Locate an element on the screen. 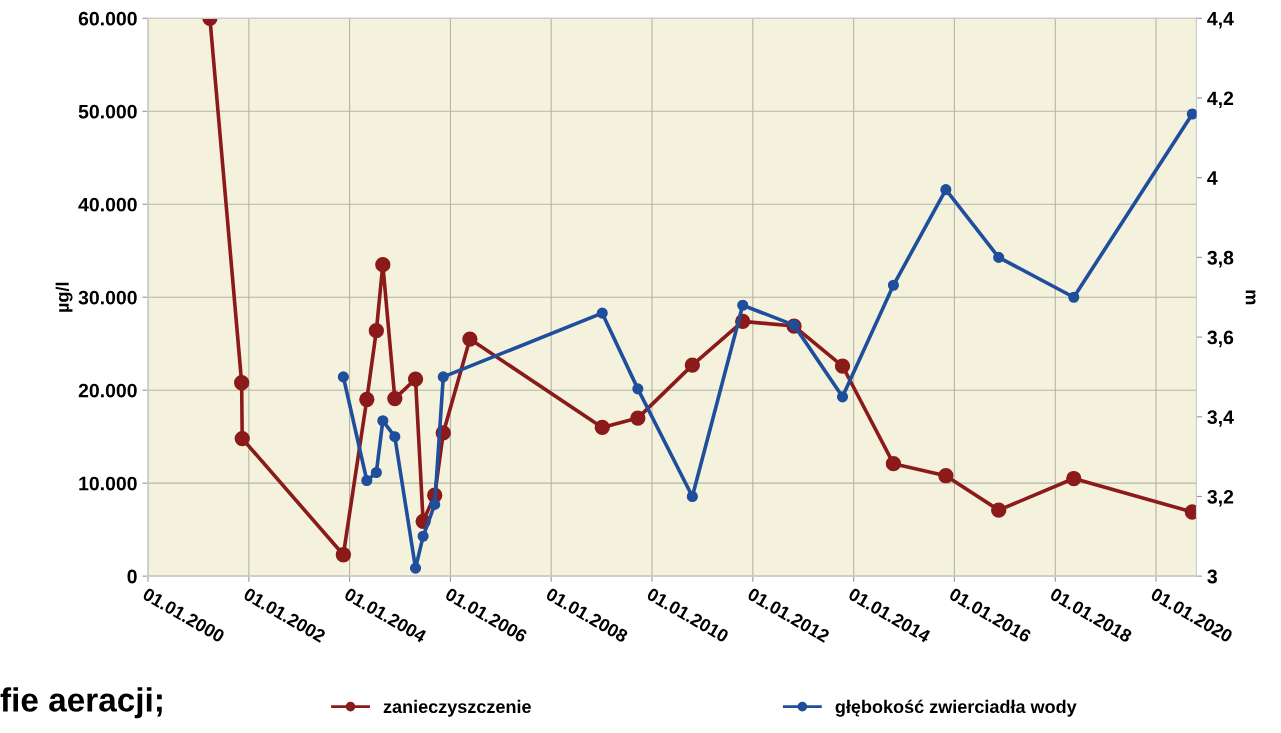 The image size is (1281, 733). y2-axis-title: m is located at coordinates (1250, 297).